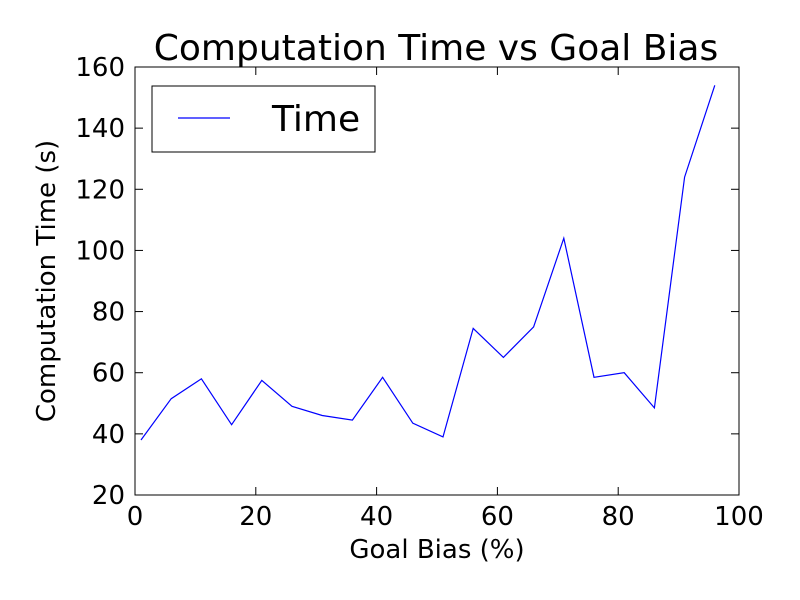 This screenshot has height=600, width=800. What do you see at coordinates (108, 374) in the screenshot?
I see `y-tick-label: 60` at bounding box center [108, 374].